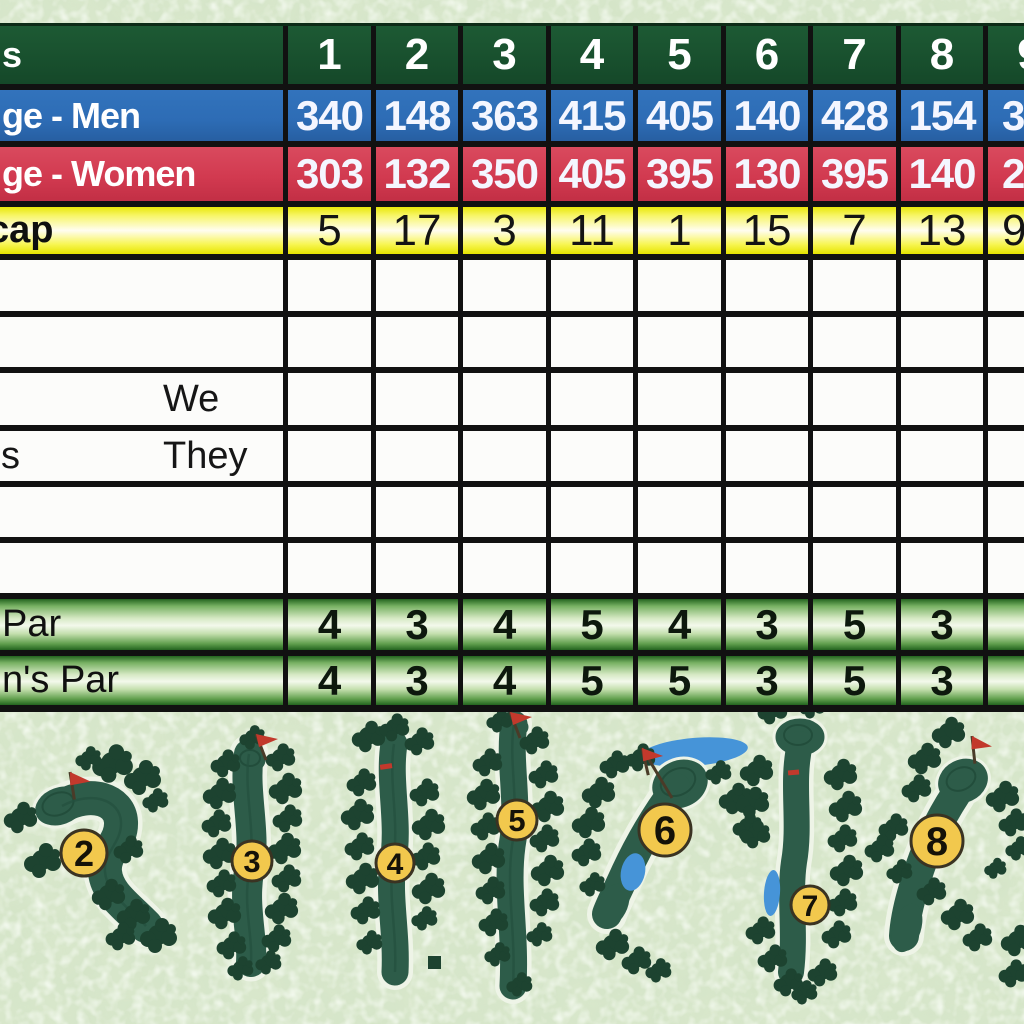 Image resolution: width=1024 pixels, height=1024 pixels. Describe the element at coordinates (589, 399) in the screenshot. I see `score-we-hole-4-cell` at that location.